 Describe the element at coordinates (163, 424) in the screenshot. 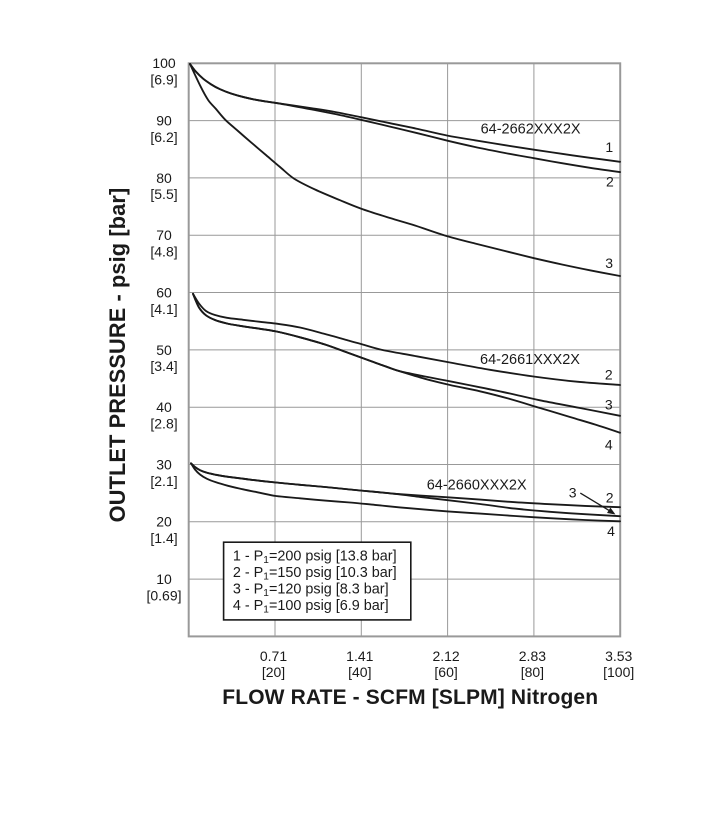

I see `svg-text: [2.8]` at that location.